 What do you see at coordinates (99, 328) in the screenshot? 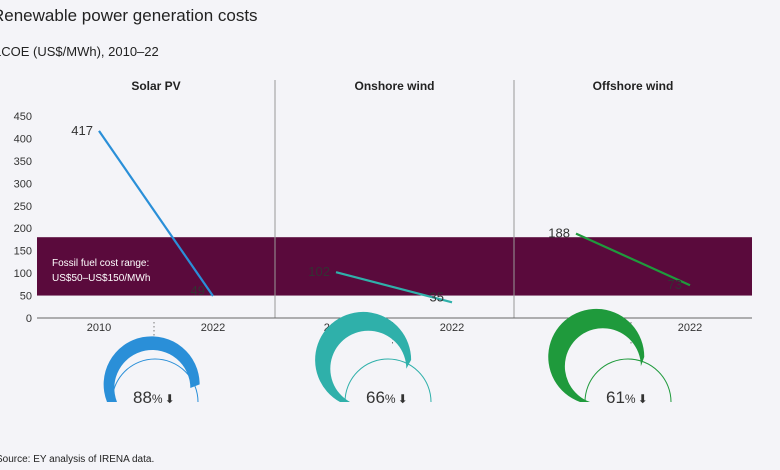
I see `x-tick-label: 2010` at bounding box center [99, 328].